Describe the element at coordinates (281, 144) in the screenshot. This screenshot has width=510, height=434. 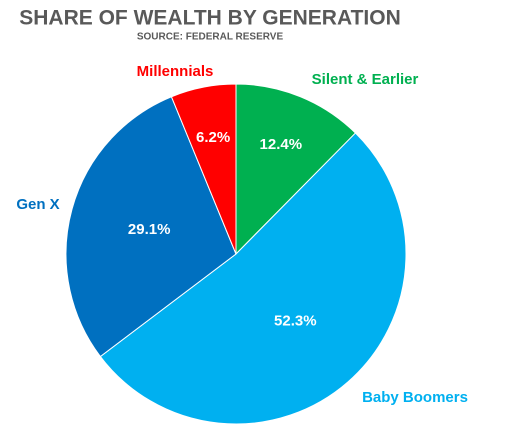
I see `value-label: 12.4%` at that location.